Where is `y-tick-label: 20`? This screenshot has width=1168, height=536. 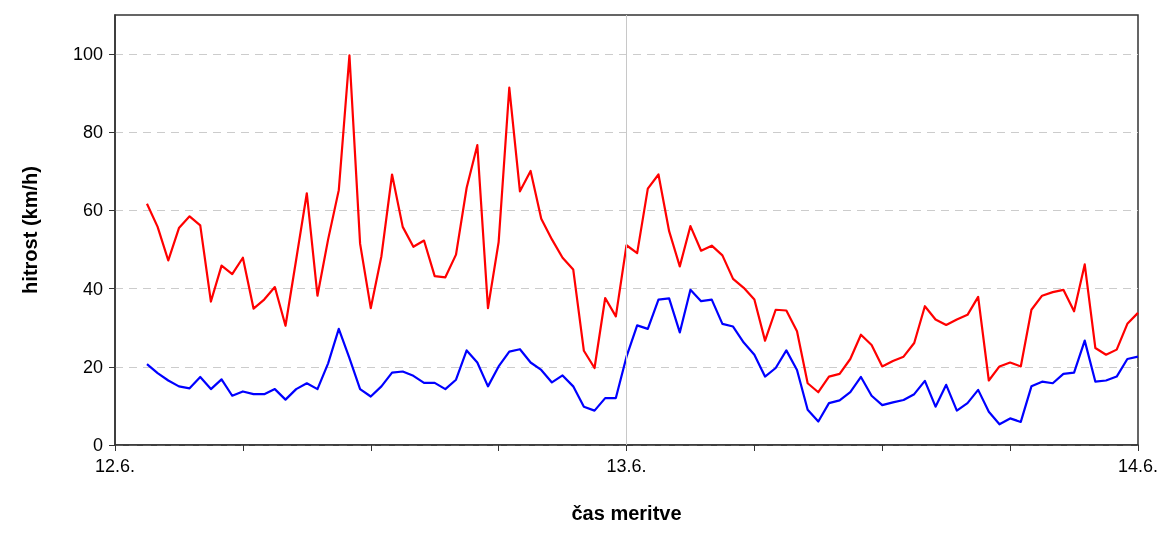
y-tick-label: 20 is located at coordinates (92, 366).